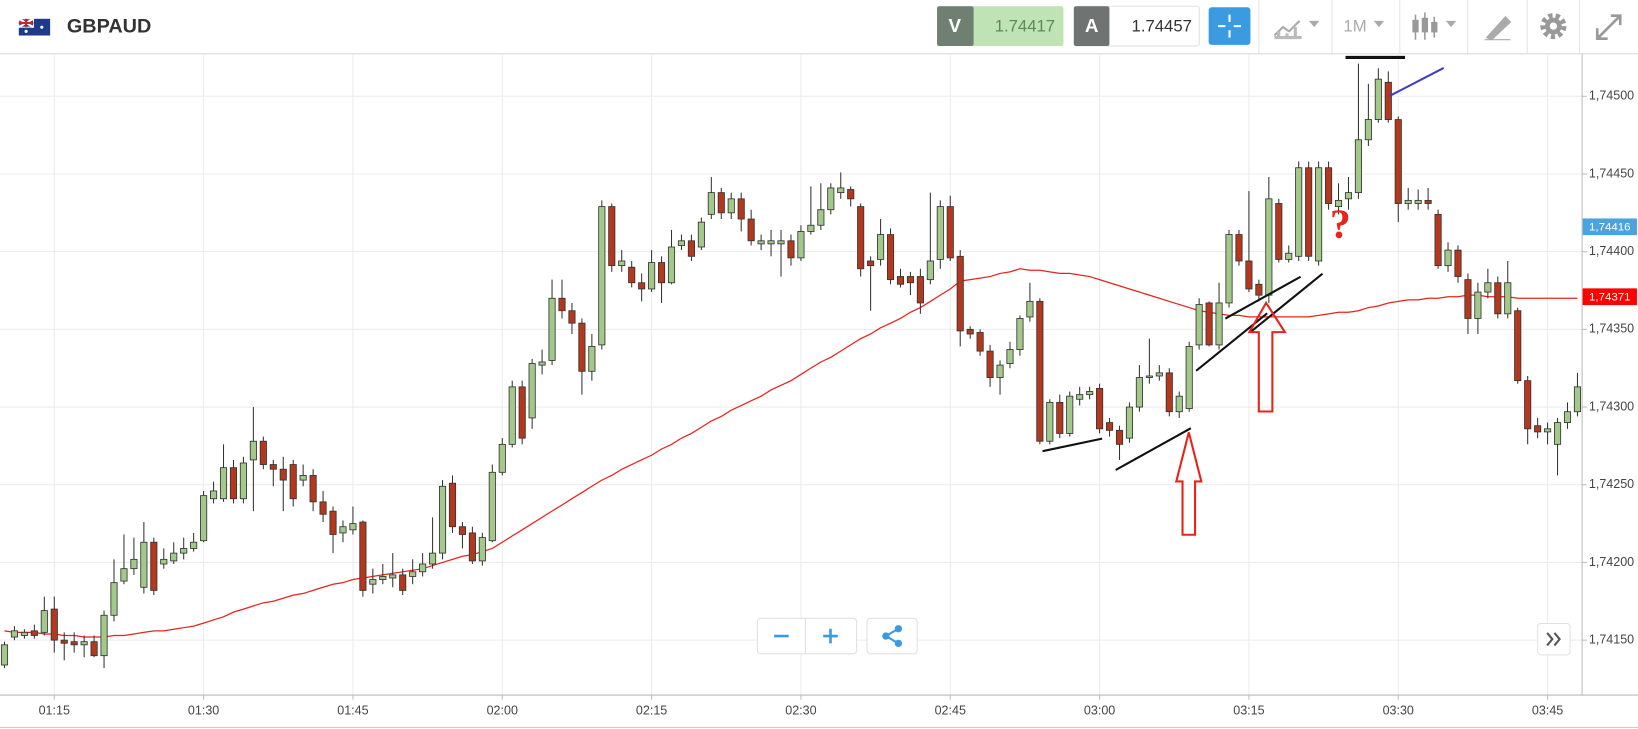 The width and height of the screenshot is (1638, 729). What do you see at coordinates (1025, 26) in the screenshot?
I see `sell-price: 1.74417` at bounding box center [1025, 26].